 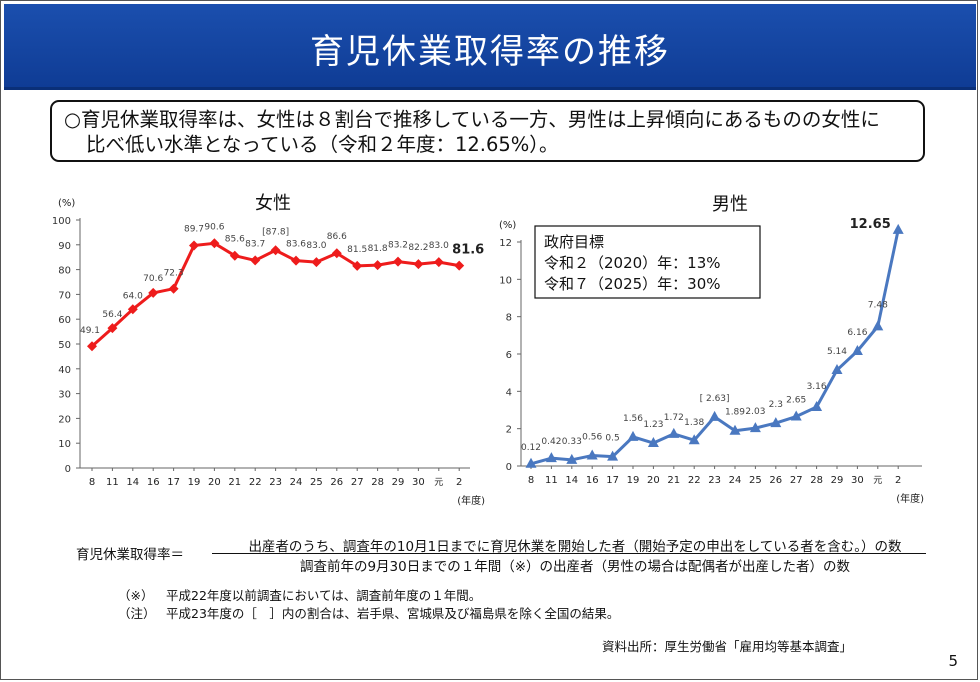 What do you see at coordinates (796, 401) in the screenshot?
I see `male-data-label: 2.65` at bounding box center [796, 401].